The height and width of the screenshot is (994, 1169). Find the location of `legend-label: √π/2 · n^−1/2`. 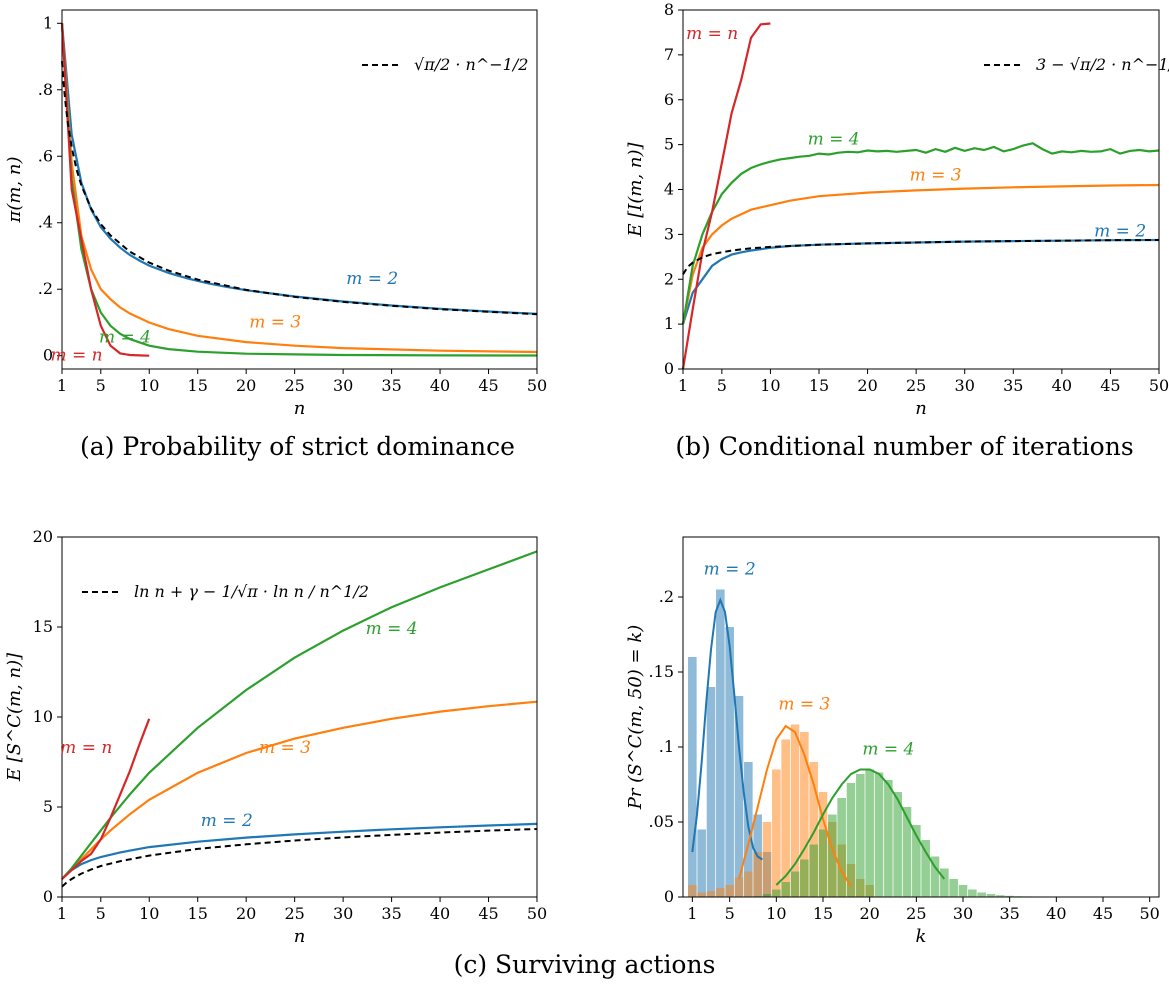

legend-label: √π/2 · n^−1/2 is located at coordinates (471, 64).